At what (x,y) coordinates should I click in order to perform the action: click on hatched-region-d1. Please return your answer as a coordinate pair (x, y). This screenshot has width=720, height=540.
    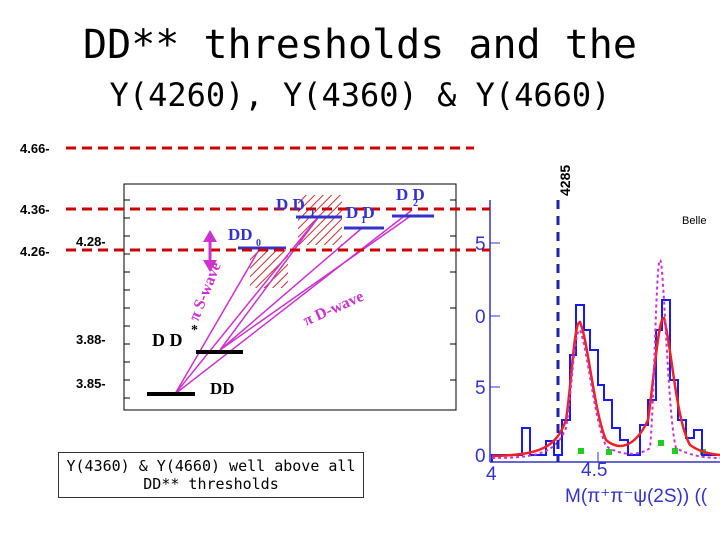
    Looking at the image, I should click on (320, 220).